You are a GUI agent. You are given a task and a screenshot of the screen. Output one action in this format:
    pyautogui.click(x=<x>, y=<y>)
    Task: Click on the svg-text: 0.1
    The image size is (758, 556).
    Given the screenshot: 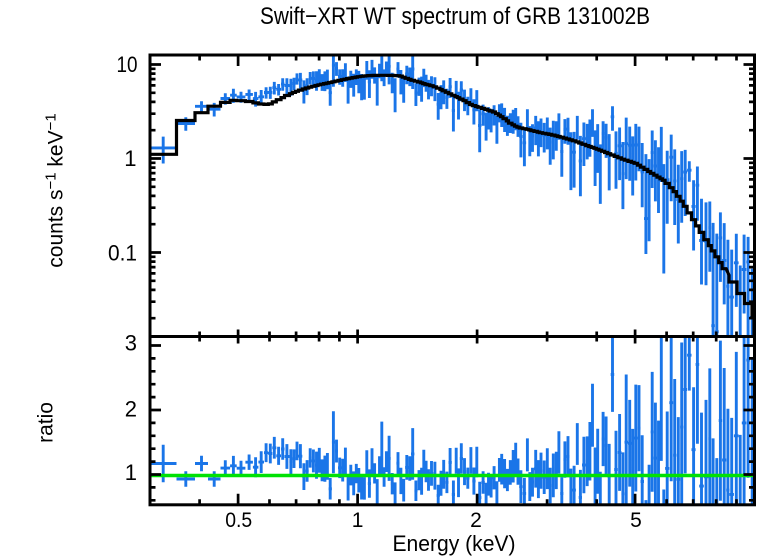 What is the action you would take?
    pyautogui.click(x=122, y=253)
    